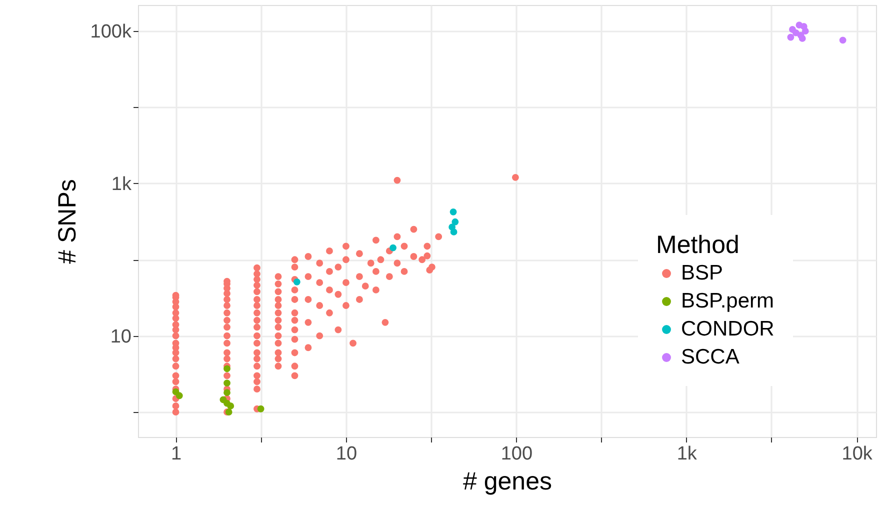 The image size is (882, 528). Describe the element at coordinates (347, 454) in the screenshot. I see `x-tick-label: 10` at that location.